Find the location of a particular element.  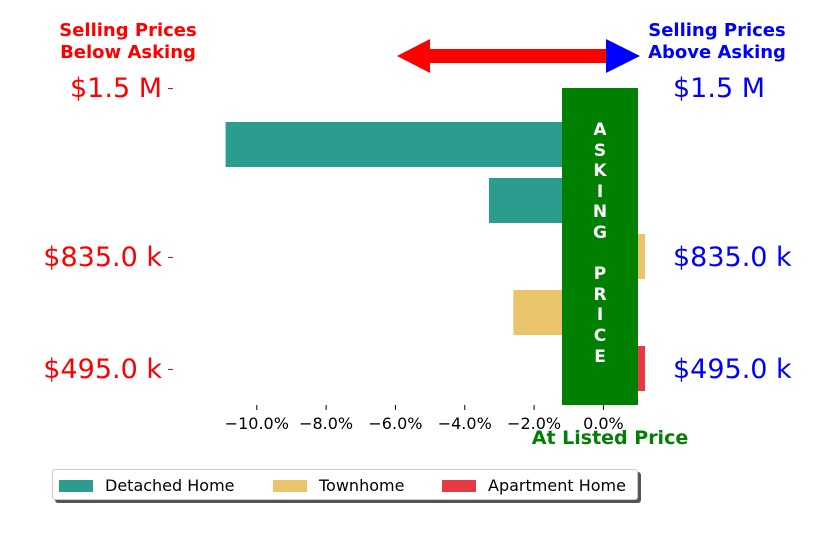

arrow-left-head-icon is located at coordinates (413, 56).